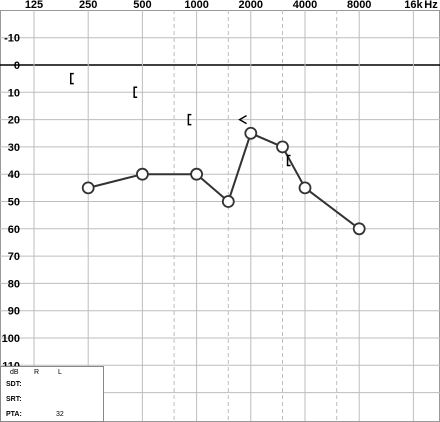  I want to click on y-tick-label: 70, so click(14, 257).